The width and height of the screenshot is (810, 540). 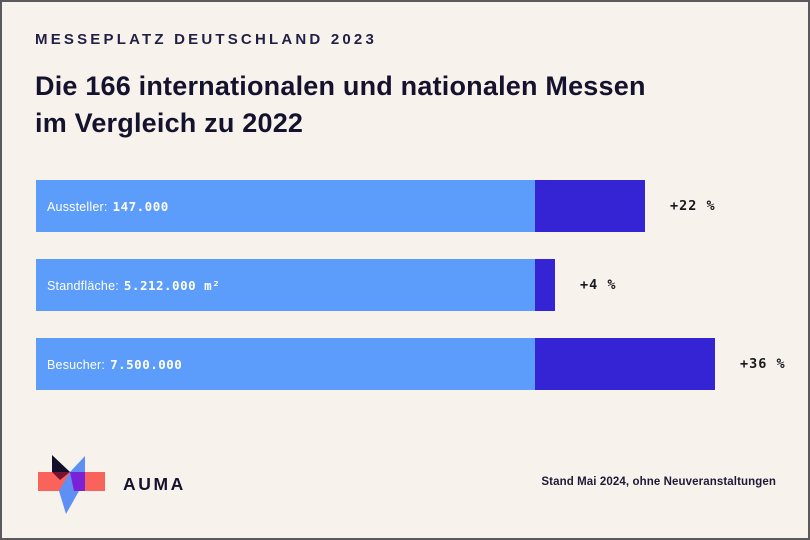 I want to click on bar-label: Aussteller: 147.000, so click(x=108, y=206).